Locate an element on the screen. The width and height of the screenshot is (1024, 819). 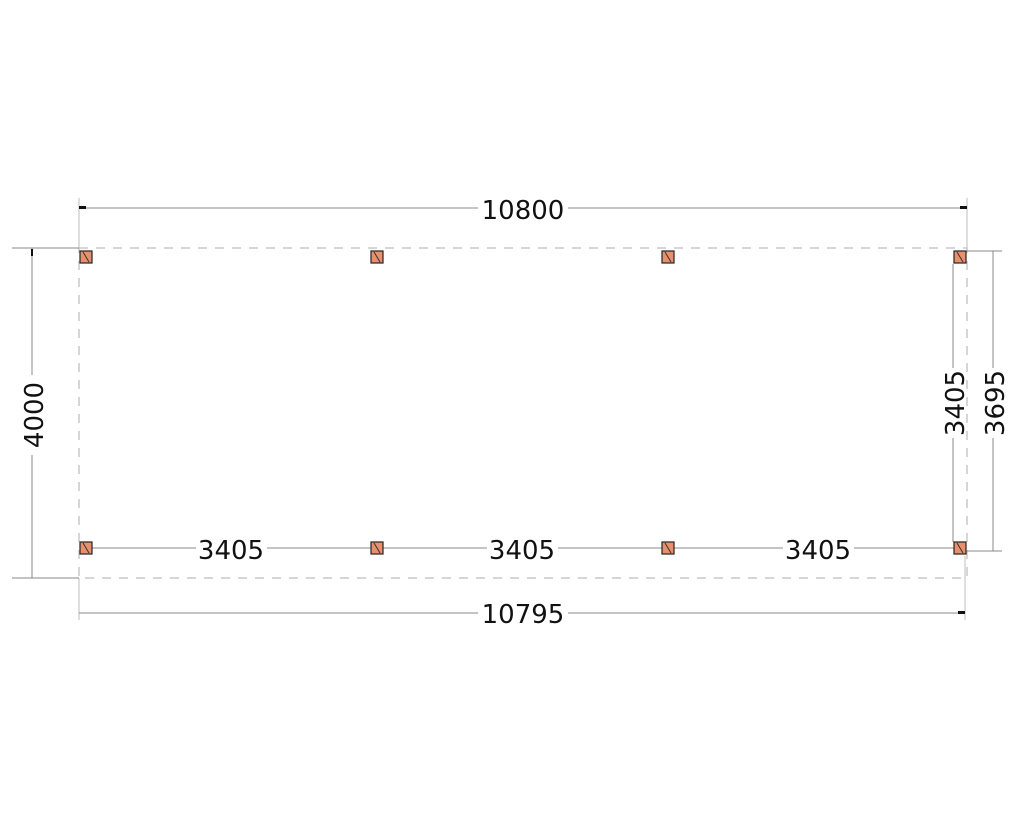
dimension-label-3695: 3695 is located at coordinates (996, 403).